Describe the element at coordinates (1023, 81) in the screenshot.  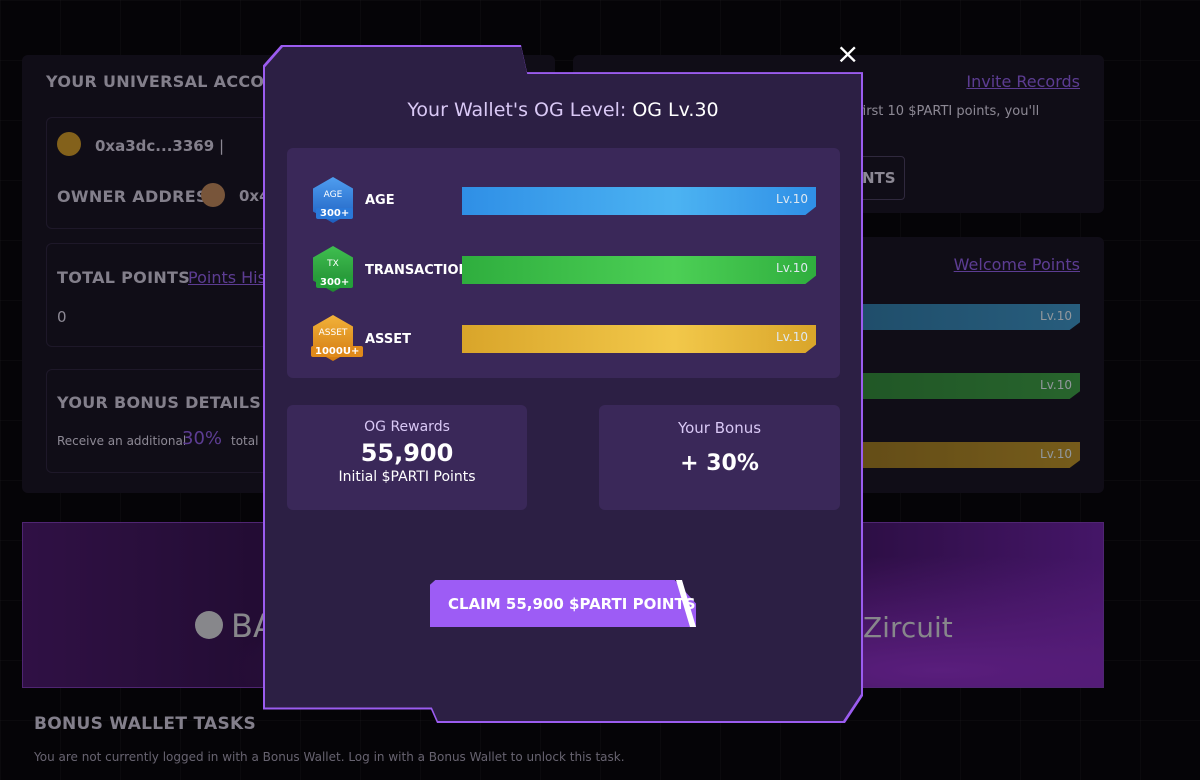
I see `invite-records-link: Invite Records` at that location.